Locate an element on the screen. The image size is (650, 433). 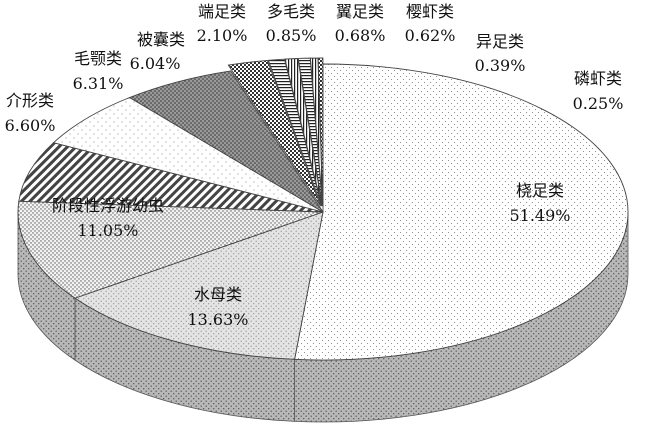
slice-label-value: 0.68% is located at coordinates (360, 35).